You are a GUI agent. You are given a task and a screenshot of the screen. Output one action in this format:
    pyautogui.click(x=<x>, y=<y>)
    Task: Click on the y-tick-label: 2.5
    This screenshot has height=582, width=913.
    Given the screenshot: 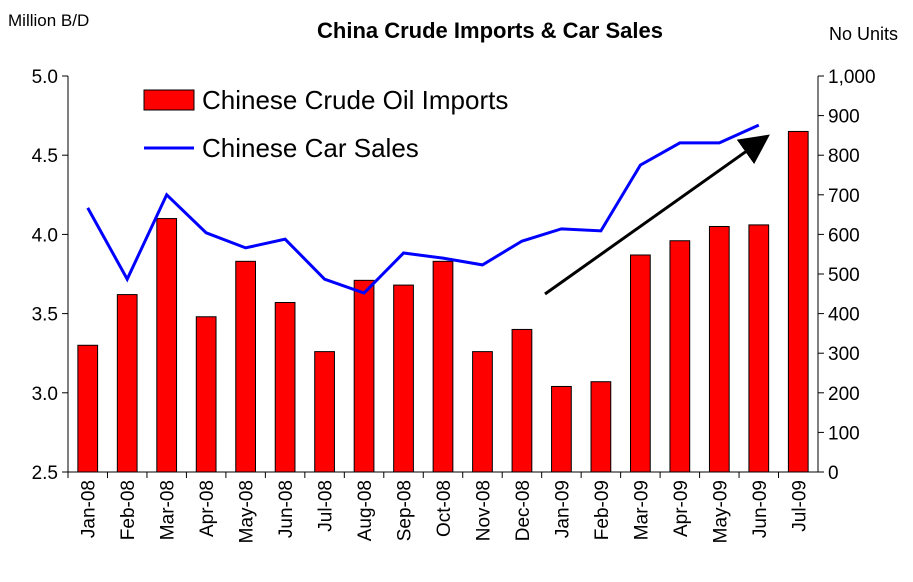 What is the action you would take?
    pyautogui.click(x=45, y=473)
    